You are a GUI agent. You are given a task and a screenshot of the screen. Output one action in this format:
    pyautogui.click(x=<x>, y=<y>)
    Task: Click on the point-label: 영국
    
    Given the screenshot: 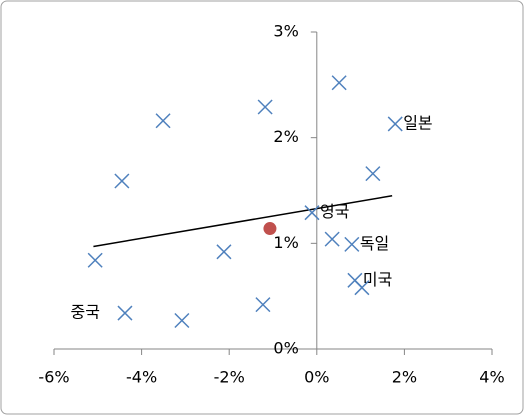 What is the action you would take?
    pyautogui.click(x=334, y=211)
    